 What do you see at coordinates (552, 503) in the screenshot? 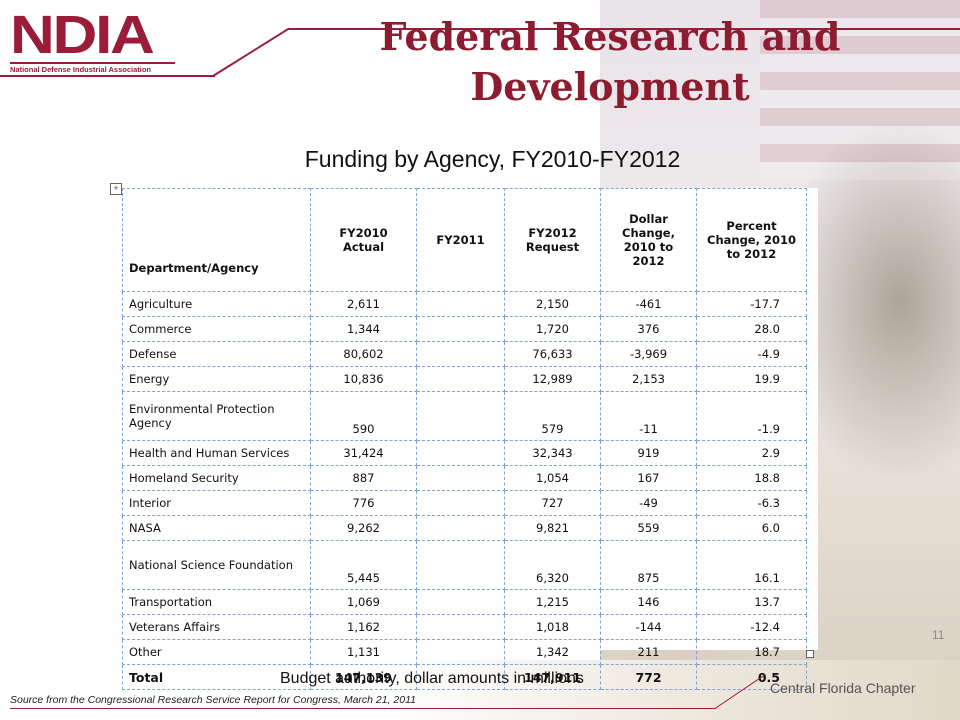
I see `table-cell-fy2012: 727` at bounding box center [552, 503].